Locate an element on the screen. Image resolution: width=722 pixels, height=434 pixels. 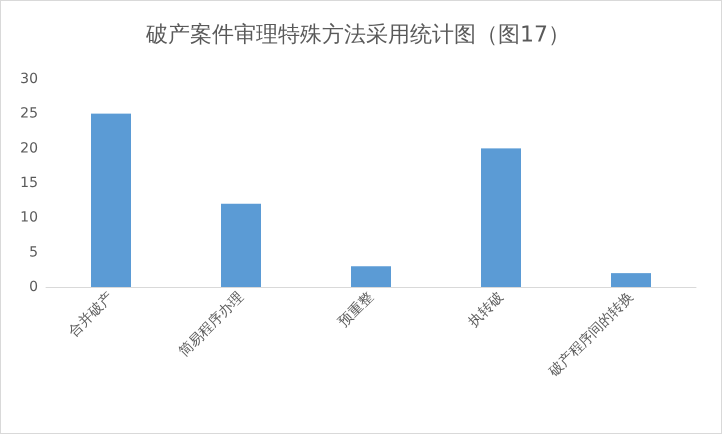
x-tick-label: 执转破 is located at coordinates (486, 309).